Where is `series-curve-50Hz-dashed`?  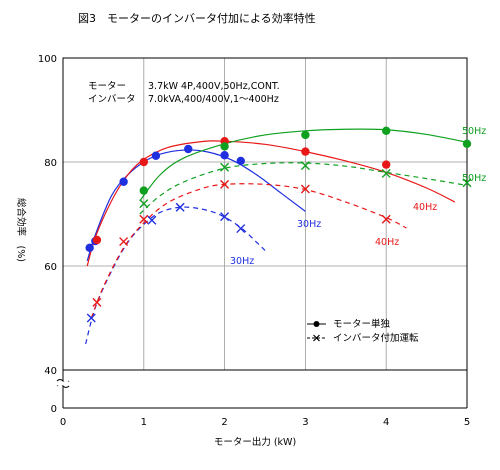 series-curve-50Hz-dashed is located at coordinates (303, 188).